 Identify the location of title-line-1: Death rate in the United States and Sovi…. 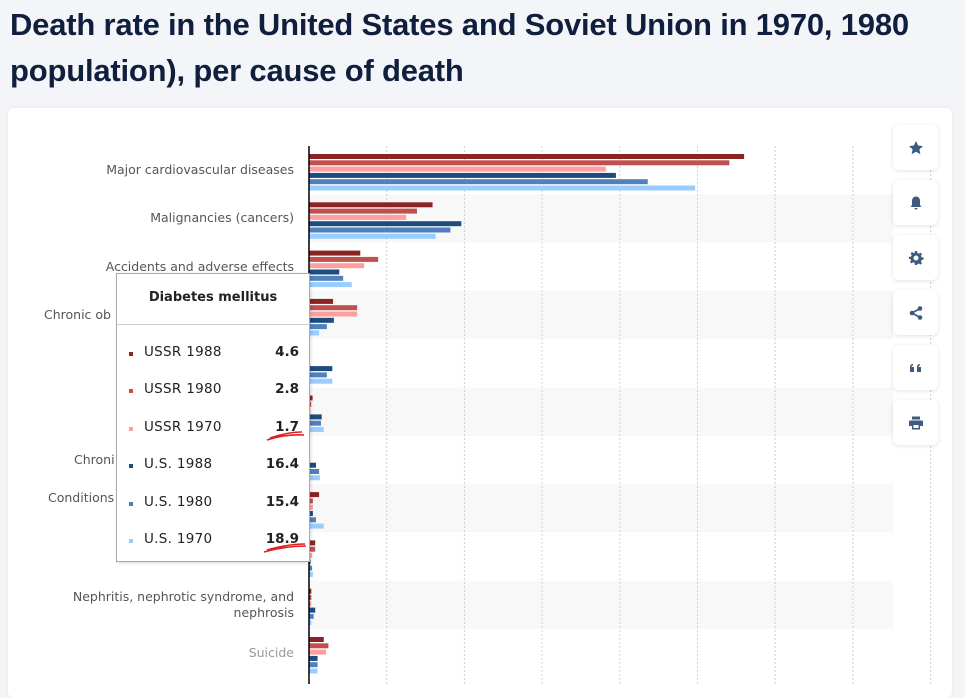
(459, 24).